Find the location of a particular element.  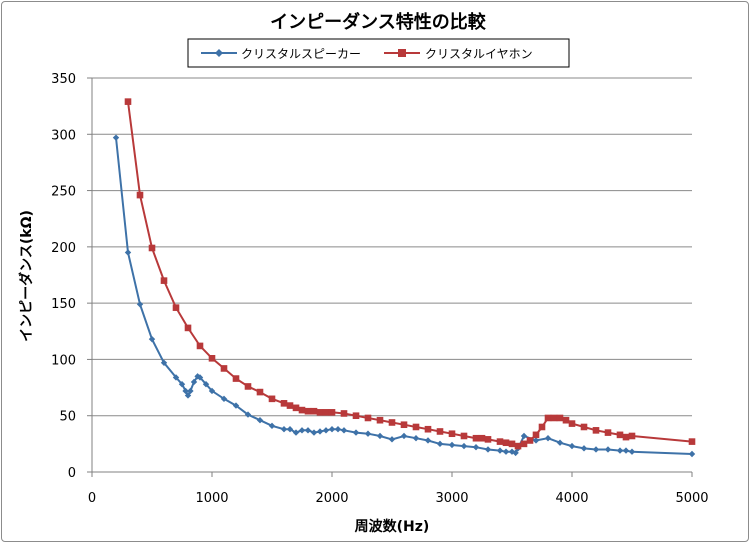

legend: クリスタルスピーカー クリスタルイヤホン is located at coordinates (378, 53).